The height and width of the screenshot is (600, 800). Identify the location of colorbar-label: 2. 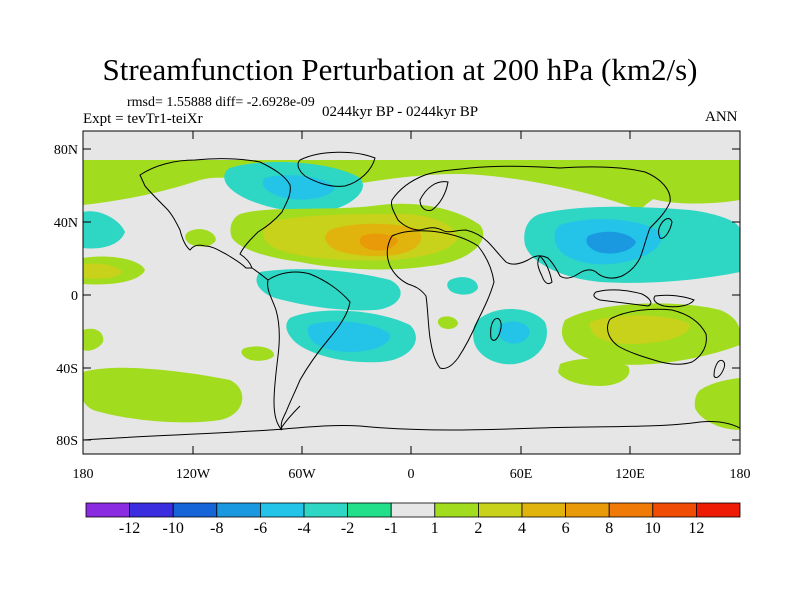
(478, 528).